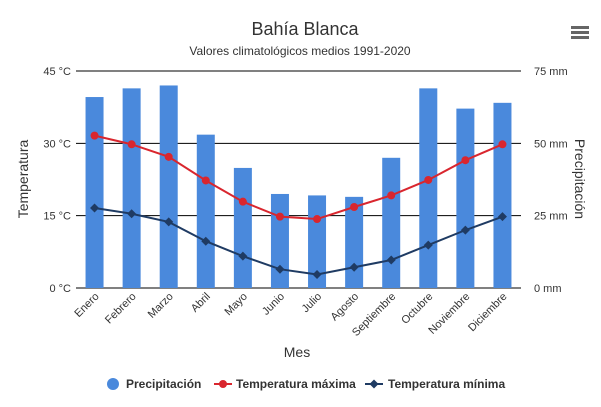  I want to click on left-axis-title: Temperatura, so click(23, 178).